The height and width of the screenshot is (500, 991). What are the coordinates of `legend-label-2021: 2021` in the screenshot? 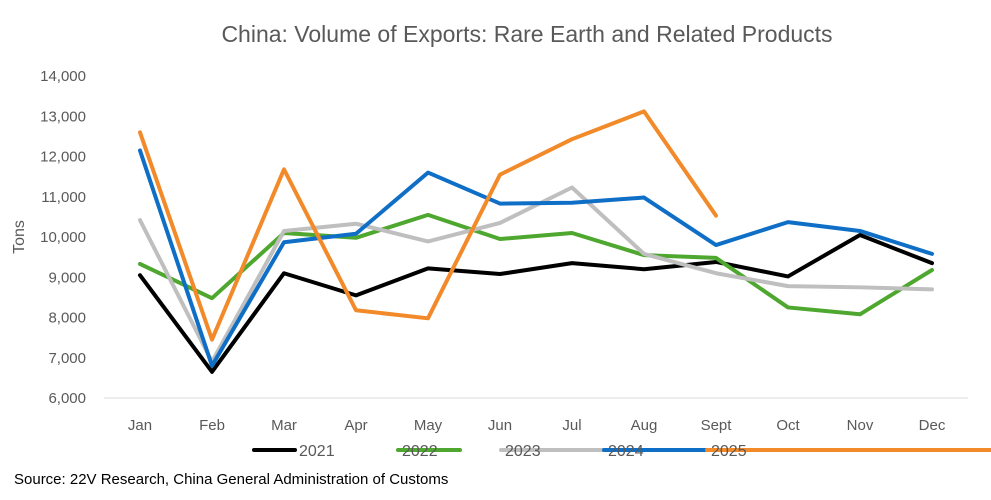 It's located at (317, 451).